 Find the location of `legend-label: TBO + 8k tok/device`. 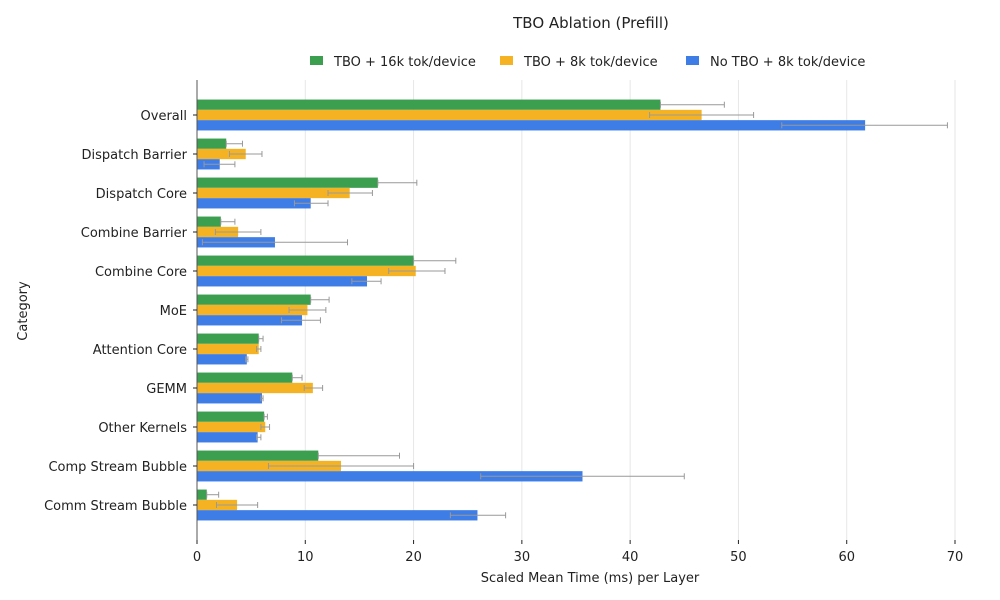

legend-label: TBO + 8k tok/device is located at coordinates (590, 62).